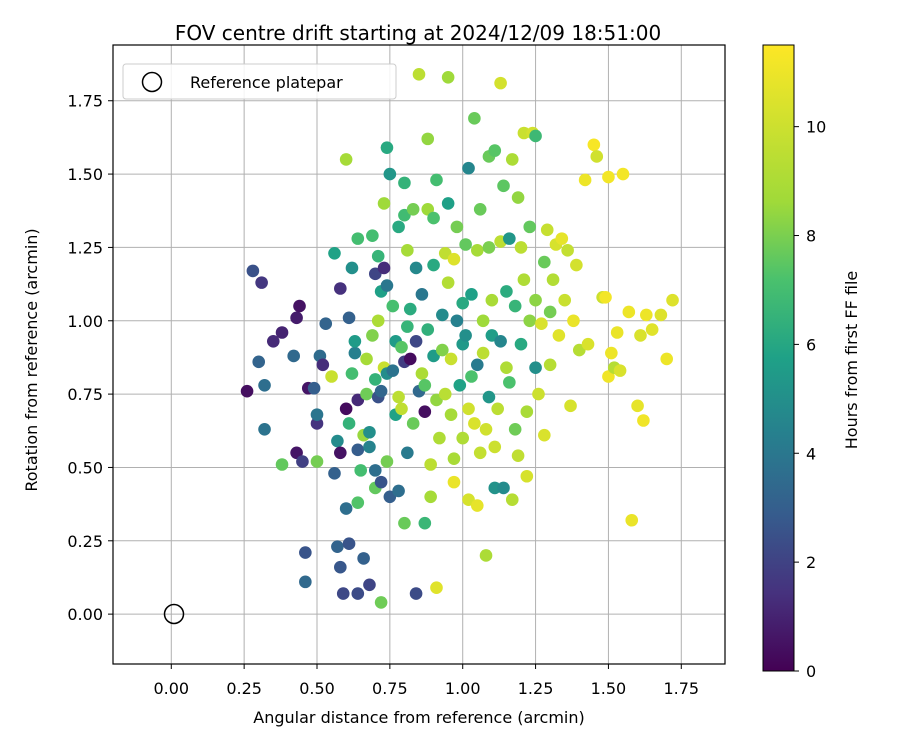  I want to click on x-tick-label: 1.50, so click(609, 688).